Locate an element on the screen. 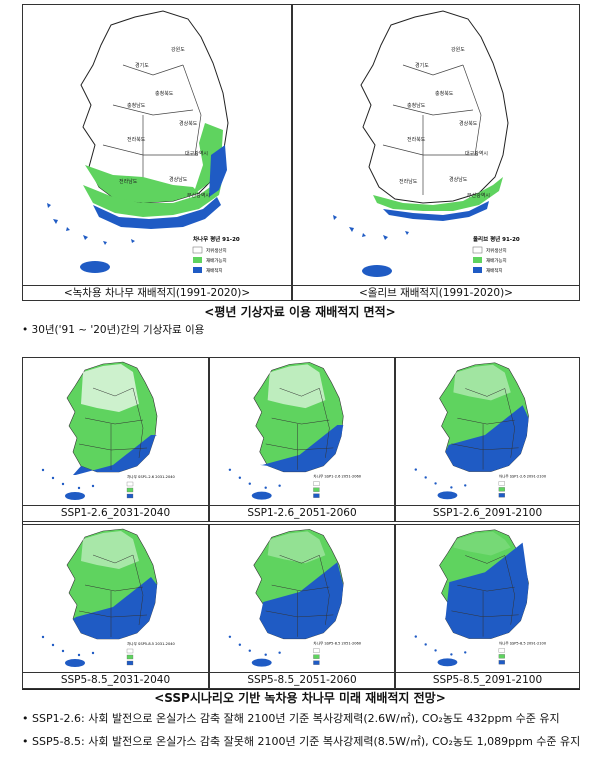 The image size is (600, 767). map-legend: 차나무 SSP5-8.5 2051-2060 is located at coordinates (337, 653).